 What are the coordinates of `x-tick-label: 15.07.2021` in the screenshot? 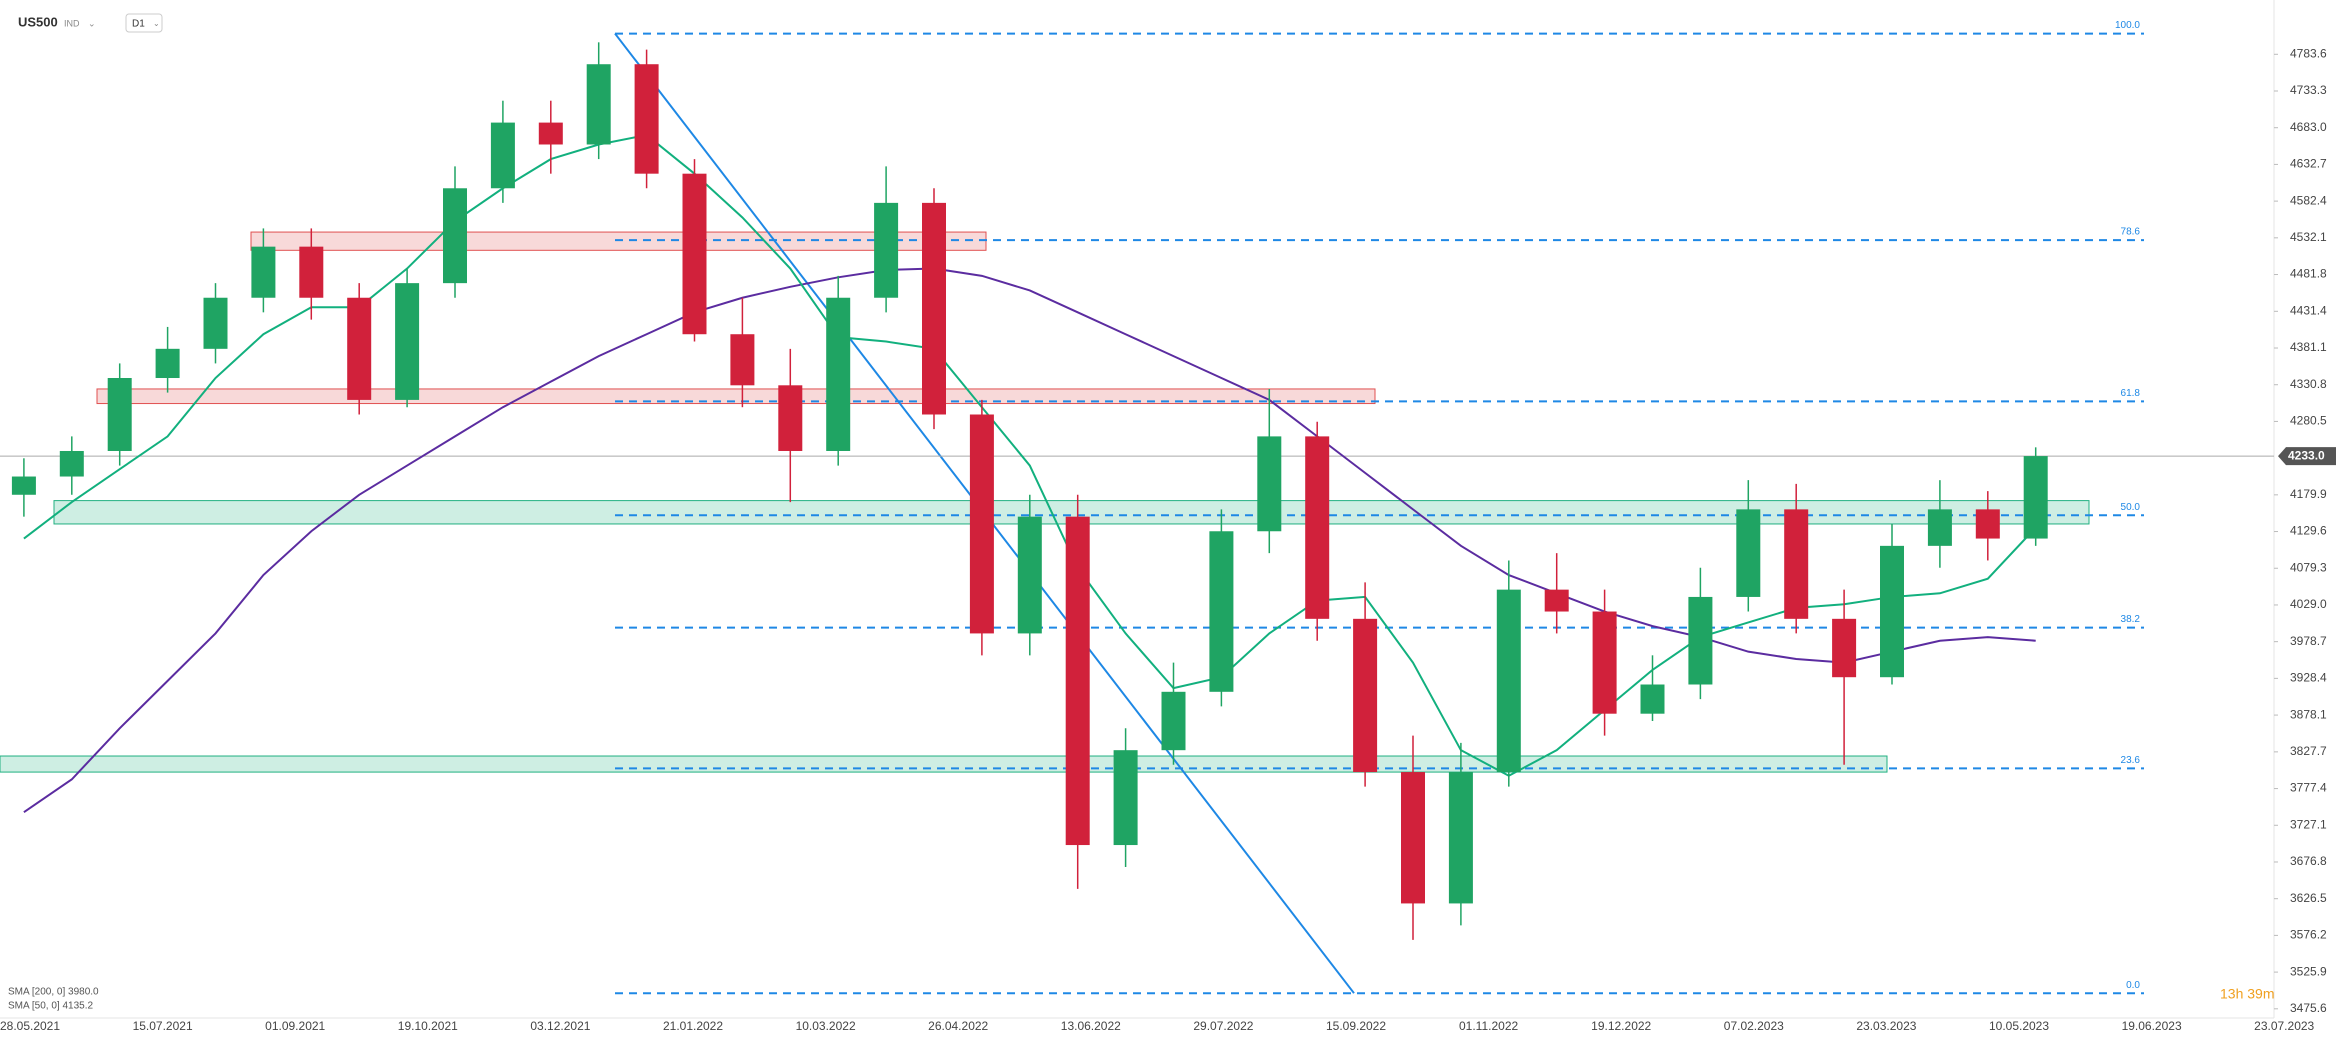 It's located at (163, 1026).